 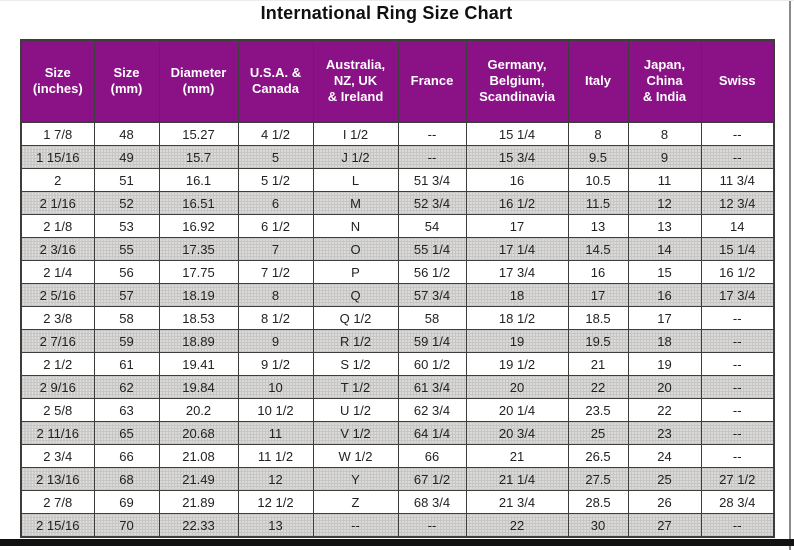 What do you see at coordinates (57, 81) in the screenshot?
I see `column-header: Size (inches)` at bounding box center [57, 81].